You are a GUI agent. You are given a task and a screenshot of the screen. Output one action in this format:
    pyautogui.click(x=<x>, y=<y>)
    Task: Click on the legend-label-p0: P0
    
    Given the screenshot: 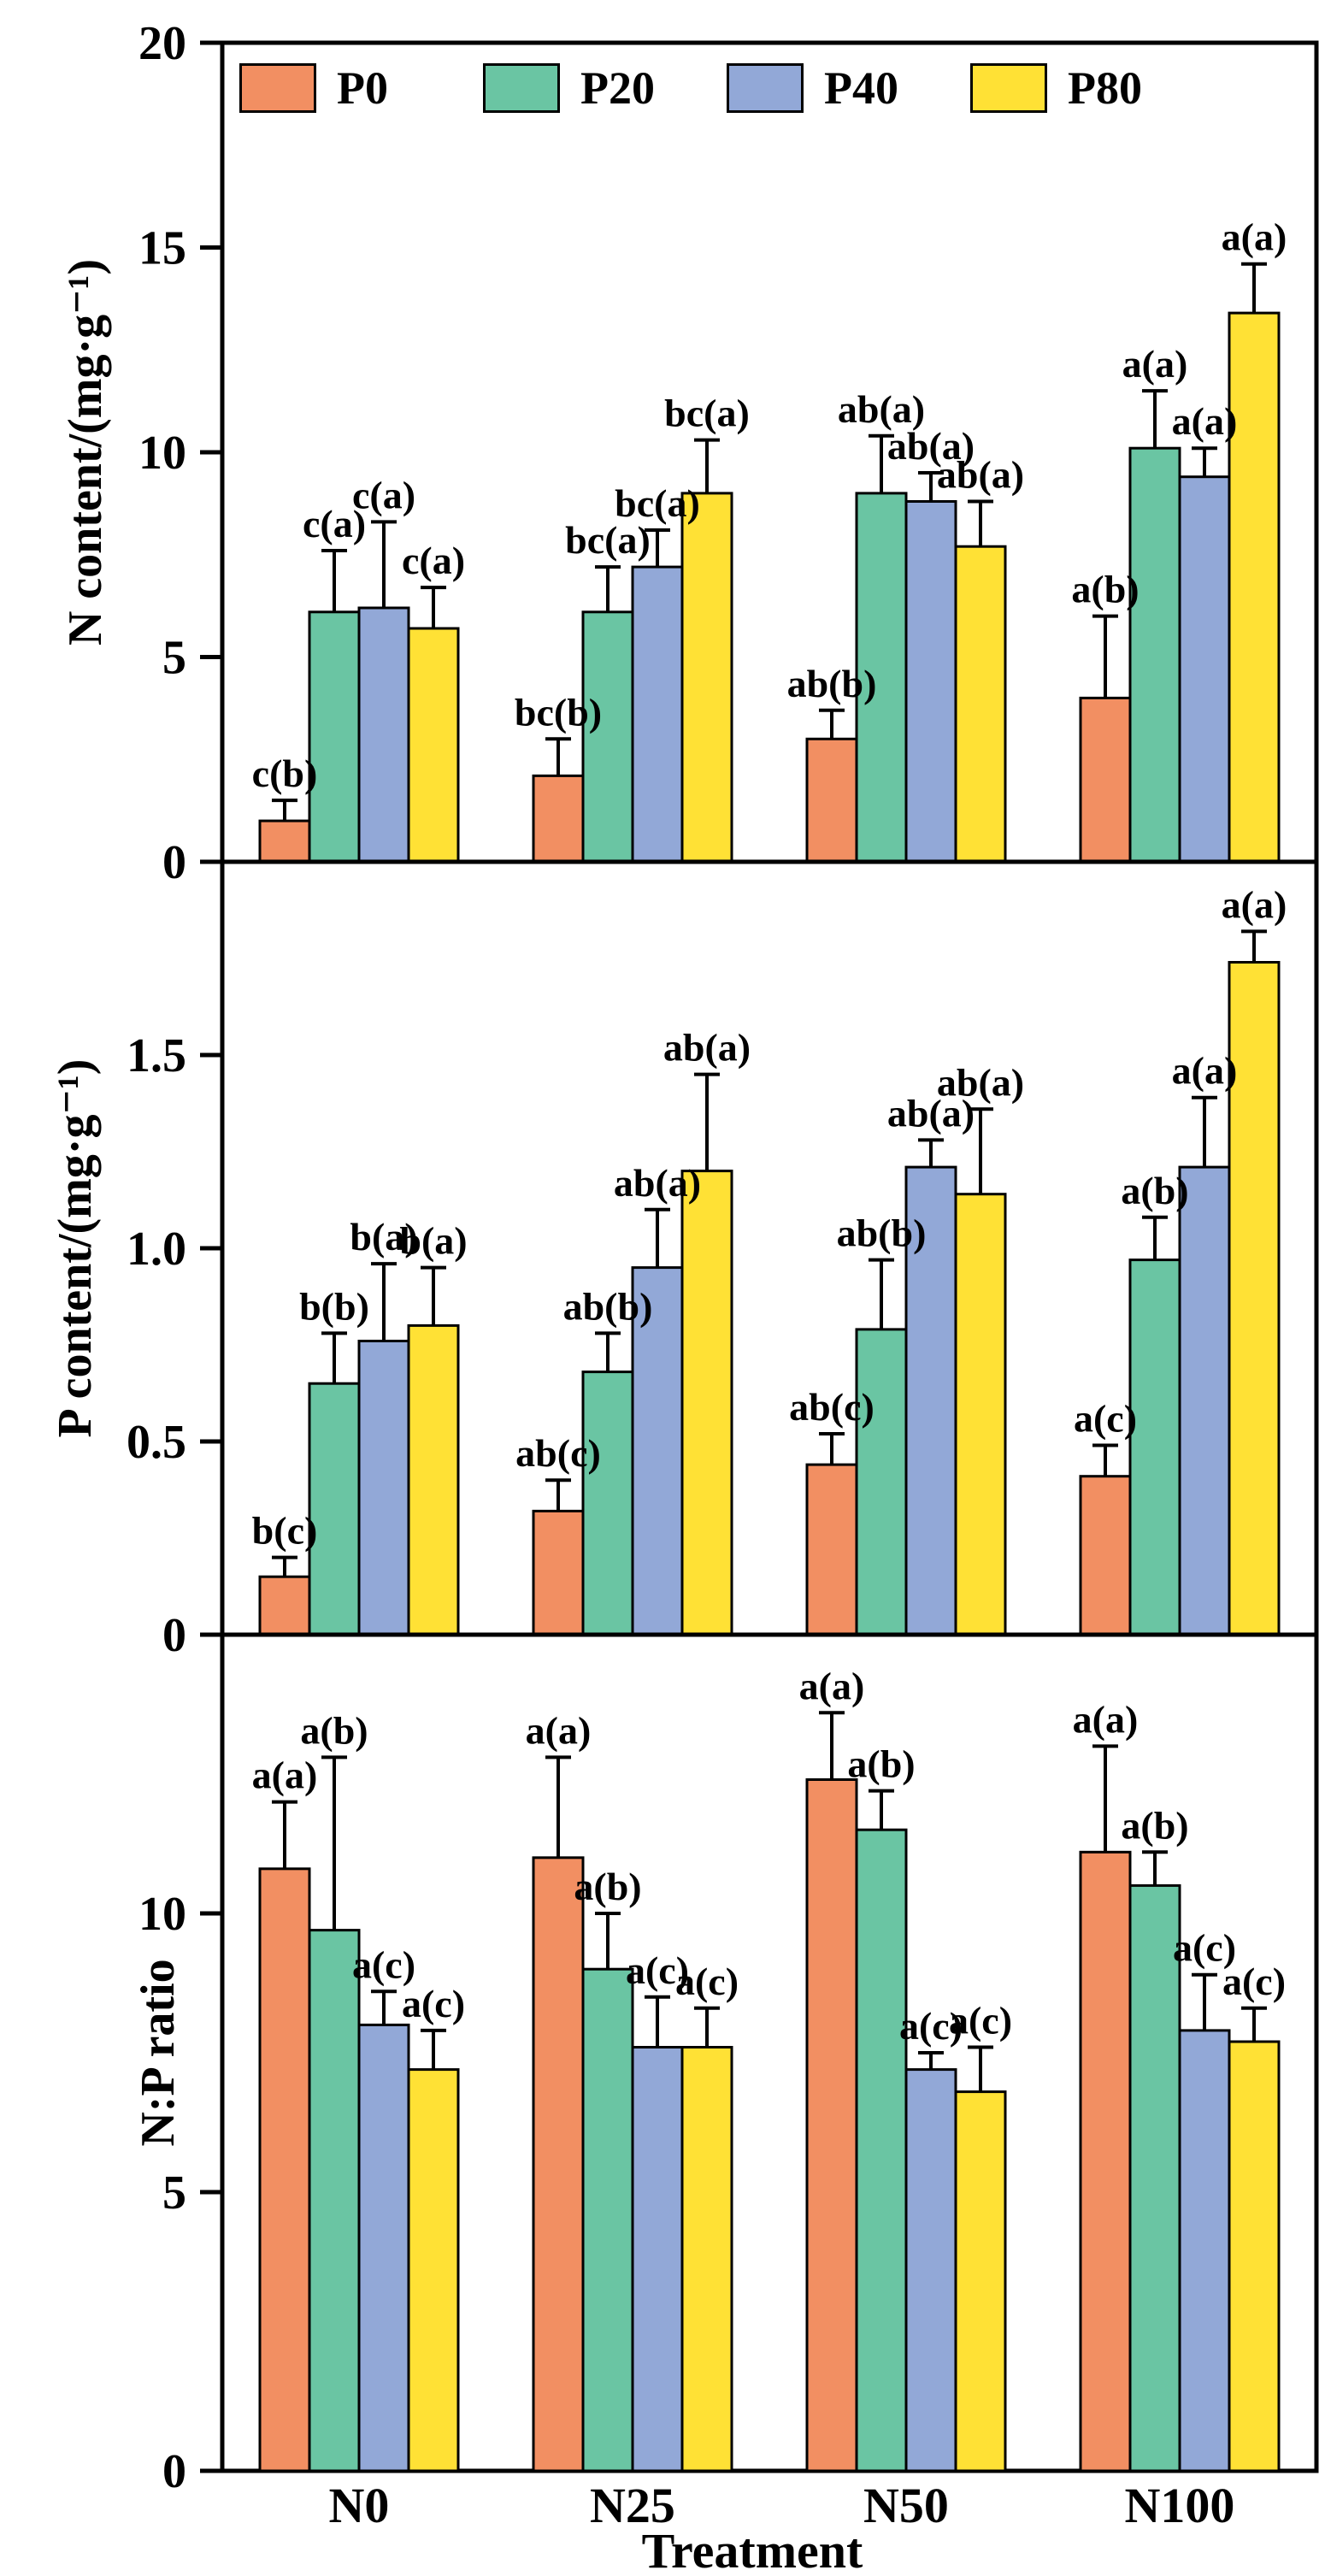 What is the action you would take?
    pyautogui.click(x=362, y=88)
    